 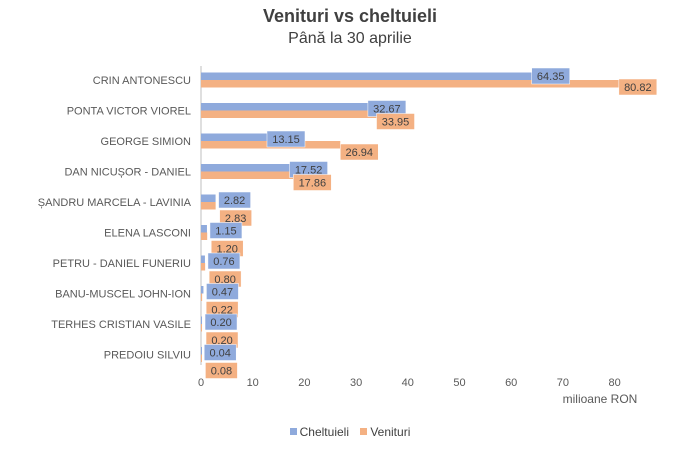 What do you see at coordinates (129, 112) in the screenshot?
I see `category-label: PONTA VICTOR VIOREL` at bounding box center [129, 112].